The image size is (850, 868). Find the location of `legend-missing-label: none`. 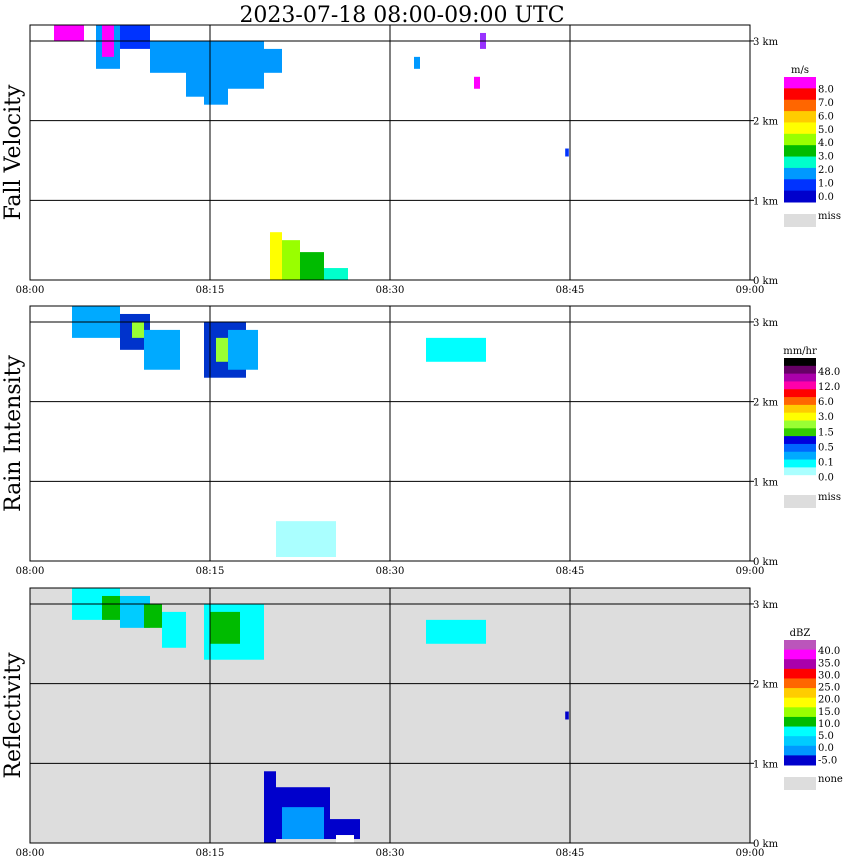

legend-missing-label: none is located at coordinates (830, 779).